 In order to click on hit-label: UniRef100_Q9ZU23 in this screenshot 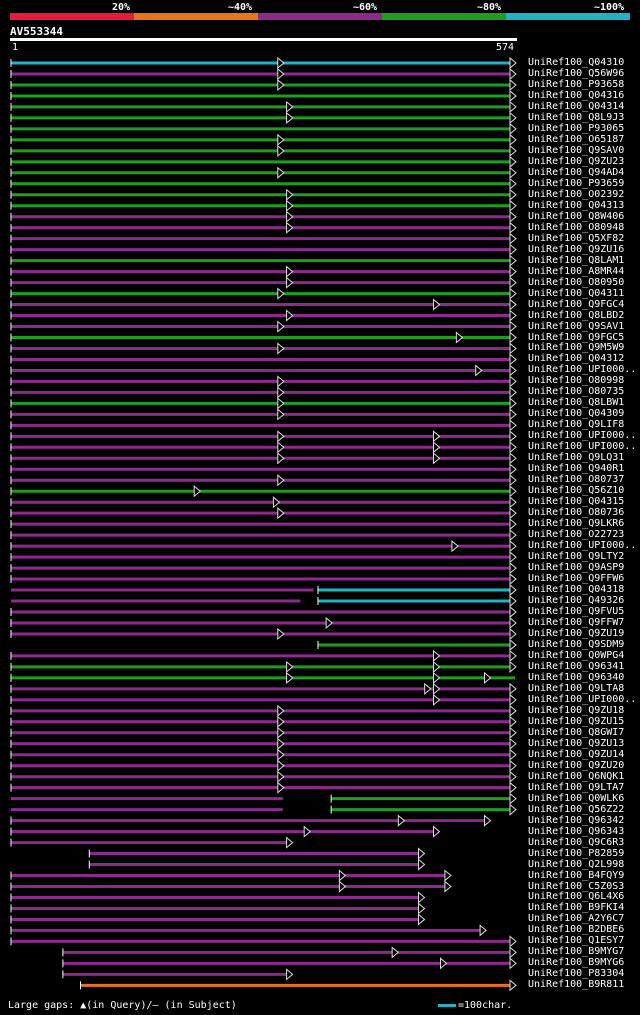, I will do `click(576, 161)`.